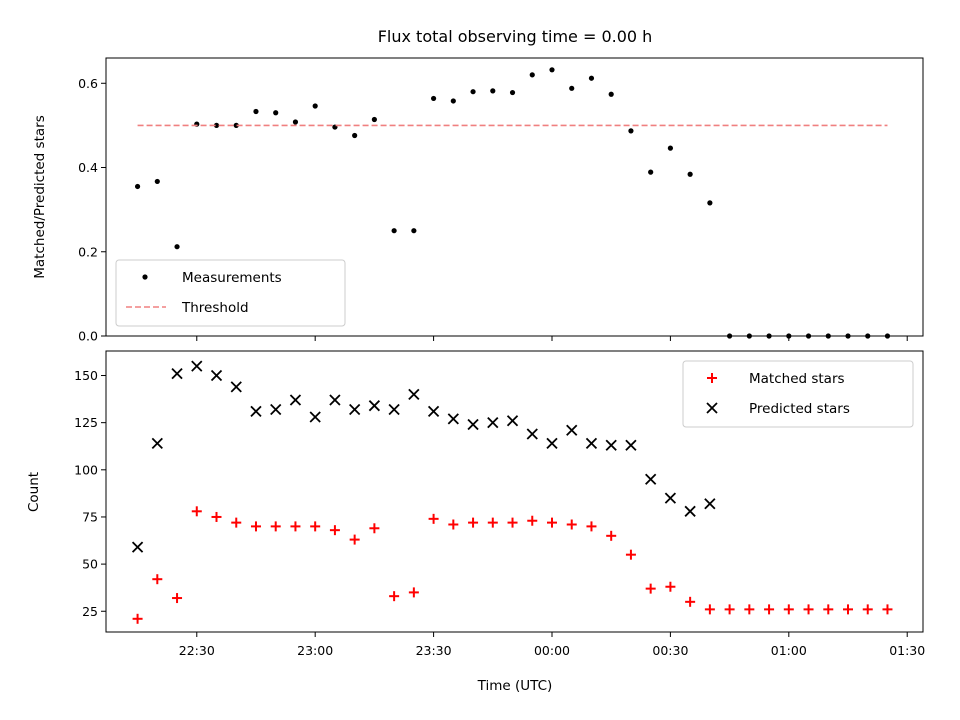 This screenshot has height=720, width=960. Describe the element at coordinates (197, 650) in the screenshot. I see `x-tick-label: 22:30` at that location.